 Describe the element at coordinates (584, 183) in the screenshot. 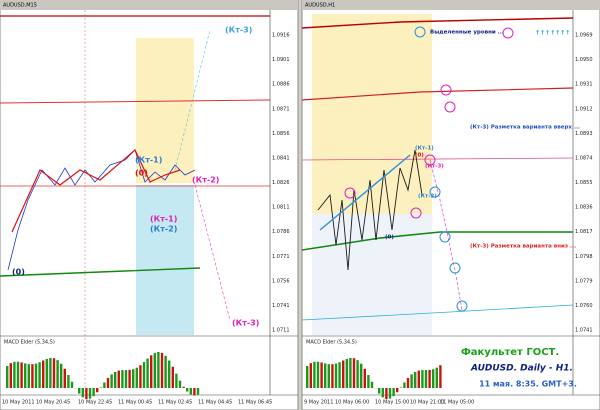

I see `price-label: 1.0855` at that location.